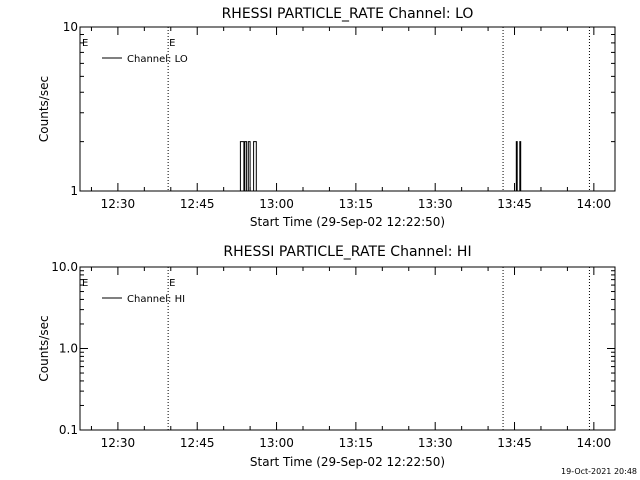  What do you see at coordinates (347, 252) in the screenshot?
I see `chart-title: RHESSI PARTICLE_RATE Channel: HI` at bounding box center [347, 252].